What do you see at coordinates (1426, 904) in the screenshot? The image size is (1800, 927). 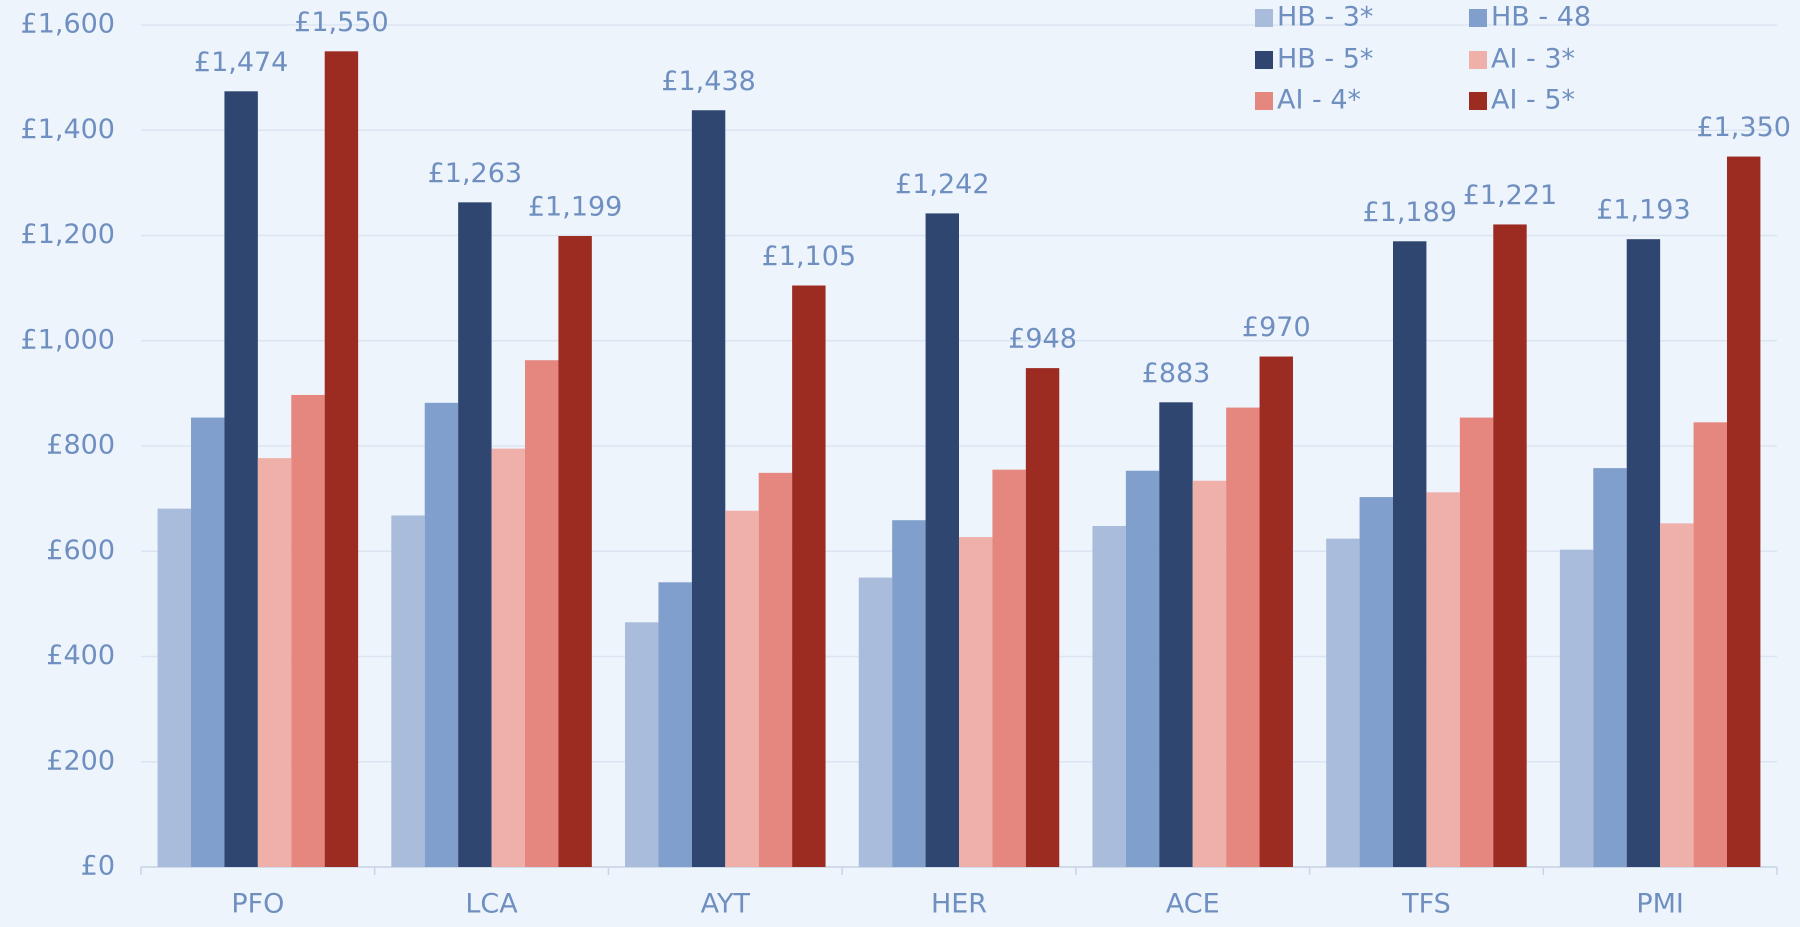 I see `x-tick-label: TFS` at bounding box center [1426, 904].